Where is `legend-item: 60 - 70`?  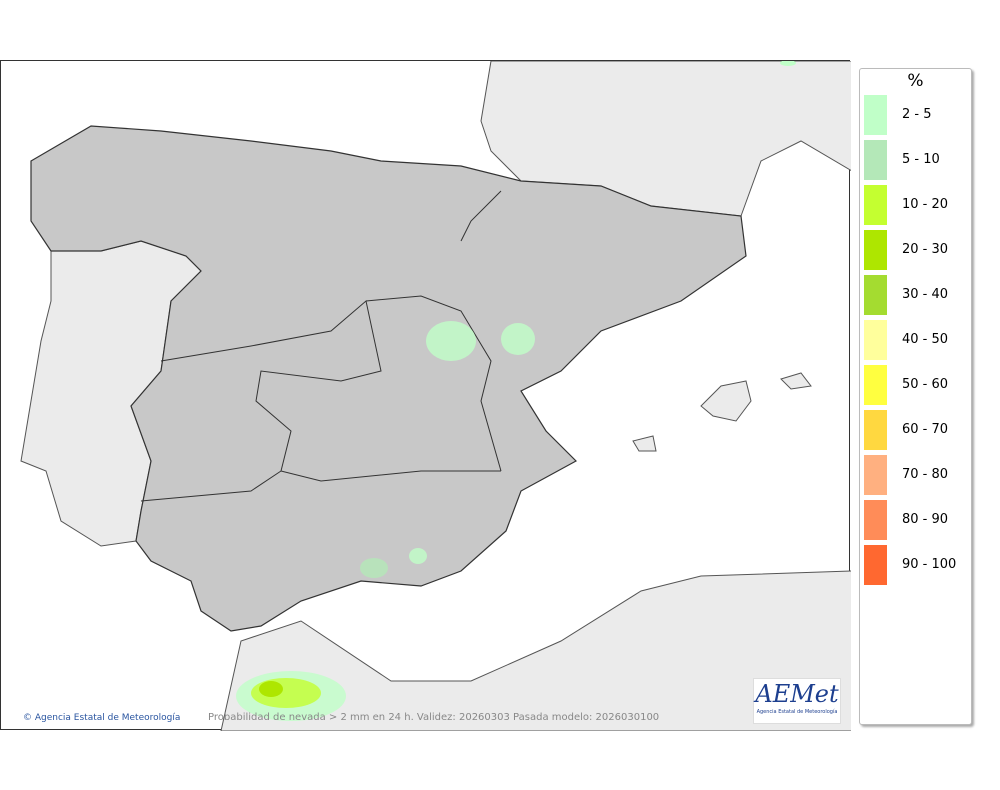 legend-item: 60 - 70 is located at coordinates (914, 430).